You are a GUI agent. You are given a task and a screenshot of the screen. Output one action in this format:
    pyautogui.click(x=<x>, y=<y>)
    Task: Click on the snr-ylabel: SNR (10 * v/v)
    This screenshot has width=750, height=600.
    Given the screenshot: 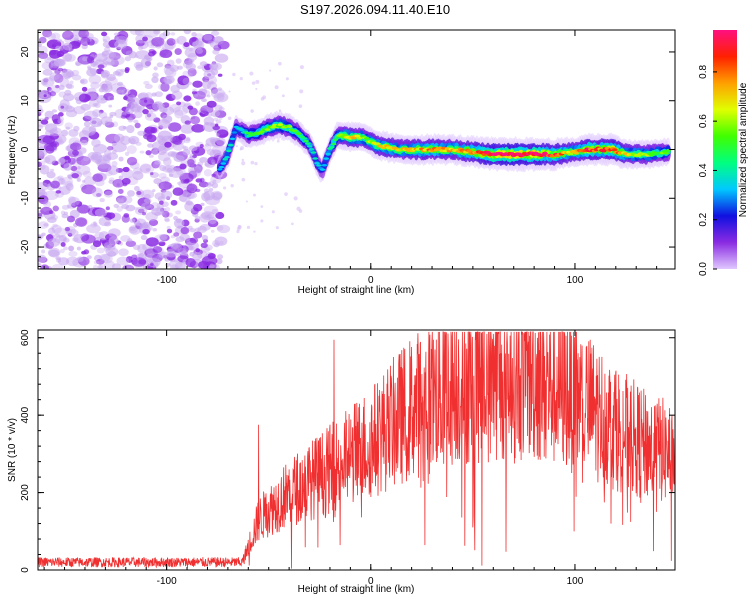 What is the action you would take?
    pyautogui.click(x=12, y=450)
    